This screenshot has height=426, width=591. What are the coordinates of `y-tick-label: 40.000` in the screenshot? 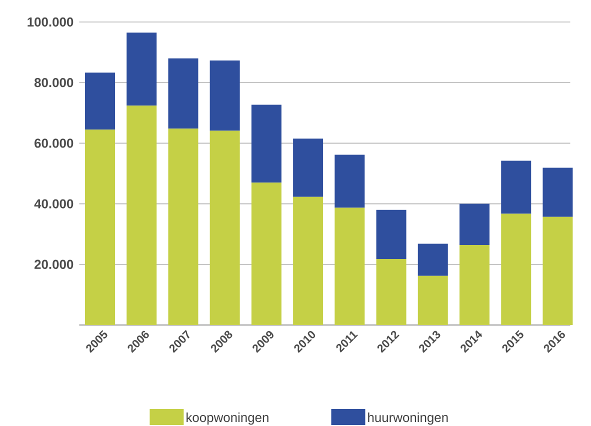 It's located at (54, 203).